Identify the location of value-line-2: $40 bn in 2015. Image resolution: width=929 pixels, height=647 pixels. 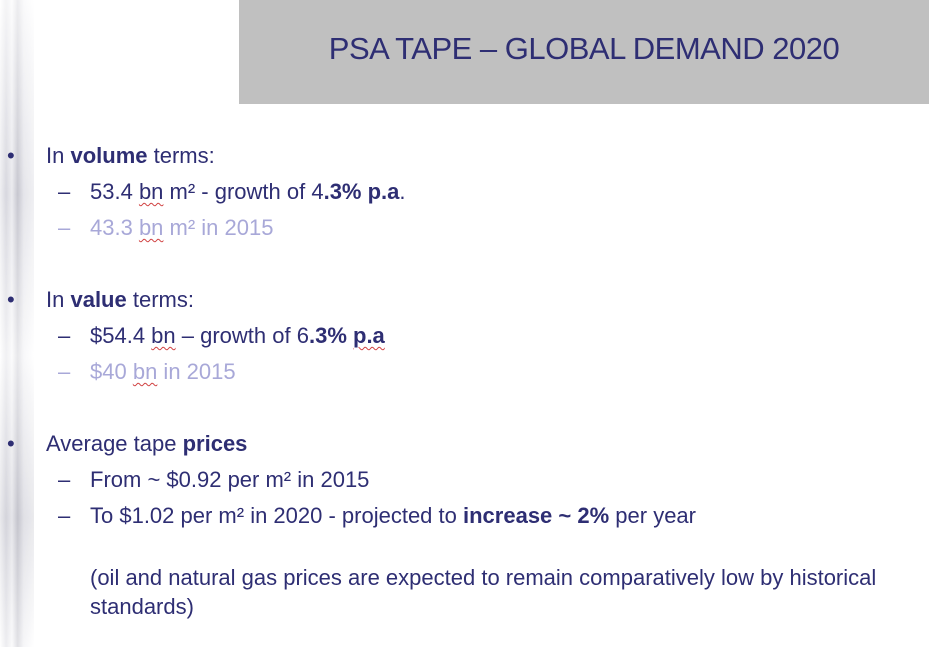
(163, 372).